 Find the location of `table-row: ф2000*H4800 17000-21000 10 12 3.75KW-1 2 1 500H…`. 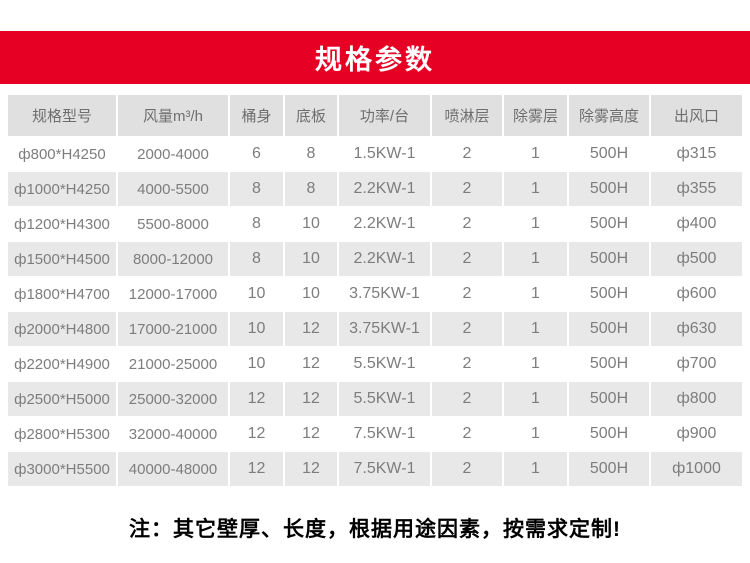

table-row: ф2000*H4800 17000-21000 10 12 3.75KW-1 2 1 500H… is located at coordinates (375, 329).